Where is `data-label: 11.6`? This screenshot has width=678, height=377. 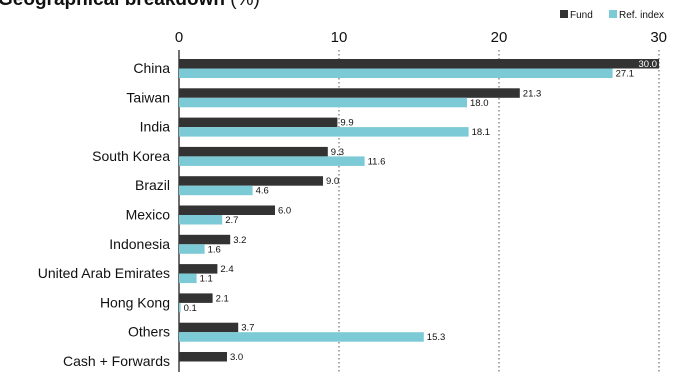 data-label: 11.6 is located at coordinates (377, 161).